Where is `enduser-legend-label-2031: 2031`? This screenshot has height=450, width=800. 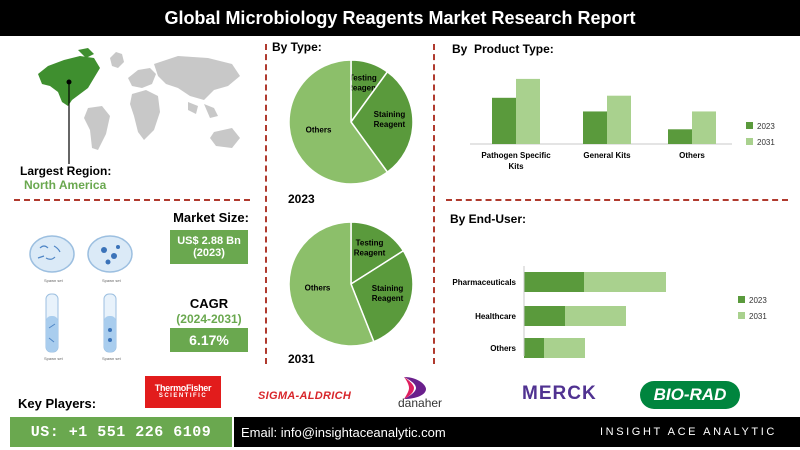 enduser-legend-label-2031: 2031 is located at coordinates (758, 316).